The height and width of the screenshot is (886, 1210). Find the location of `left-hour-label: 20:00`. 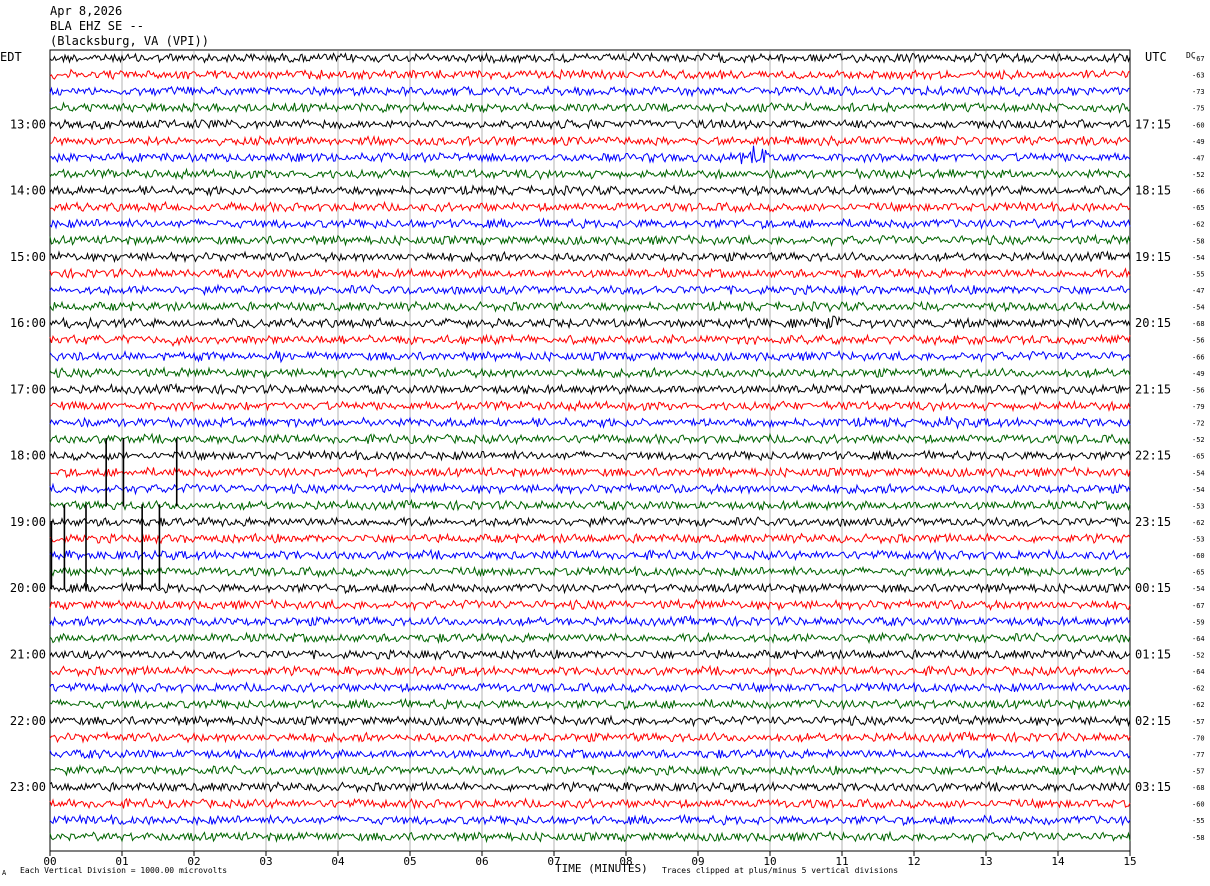

left-hour-label: 20:00 is located at coordinates (28, 588).